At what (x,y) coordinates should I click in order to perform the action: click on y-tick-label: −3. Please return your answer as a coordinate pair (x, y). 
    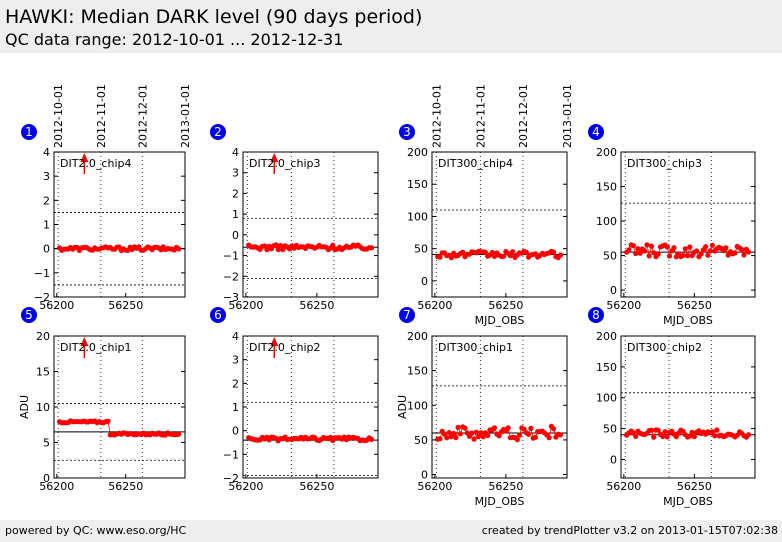
    Looking at the image, I should click on (231, 297).